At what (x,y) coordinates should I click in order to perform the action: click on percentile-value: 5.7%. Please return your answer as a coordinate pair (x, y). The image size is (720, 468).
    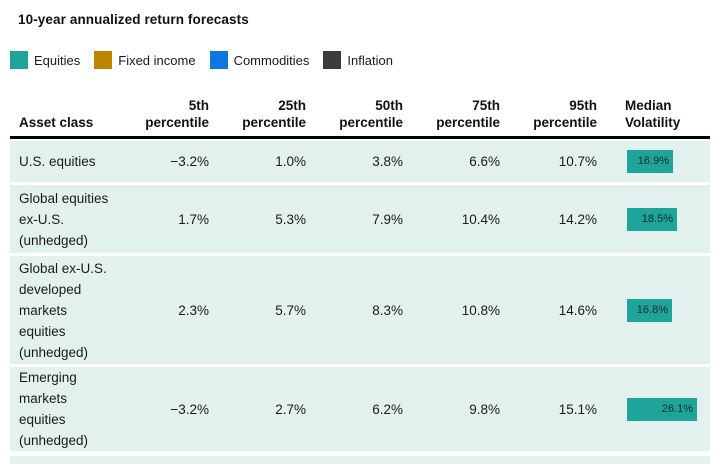
    Looking at the image, I should click on (290, 310).